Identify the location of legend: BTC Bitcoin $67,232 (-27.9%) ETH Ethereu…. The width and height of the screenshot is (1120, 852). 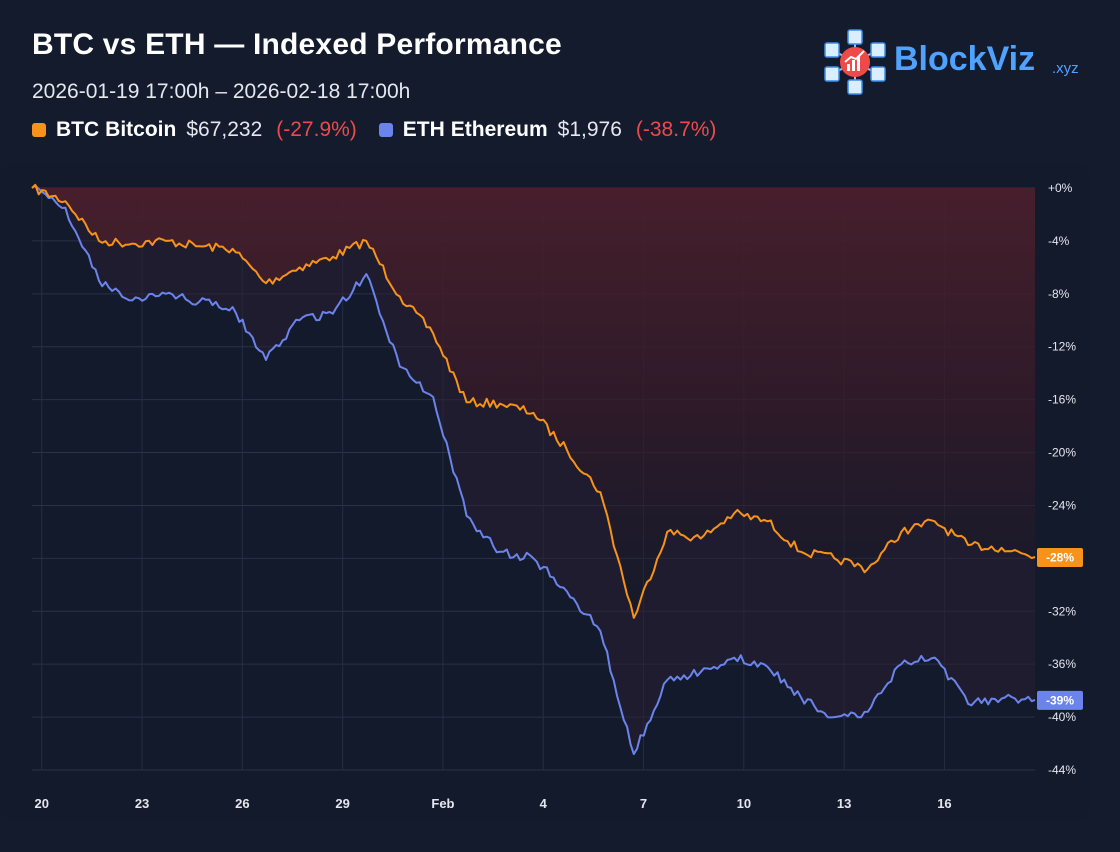
(385, 130).